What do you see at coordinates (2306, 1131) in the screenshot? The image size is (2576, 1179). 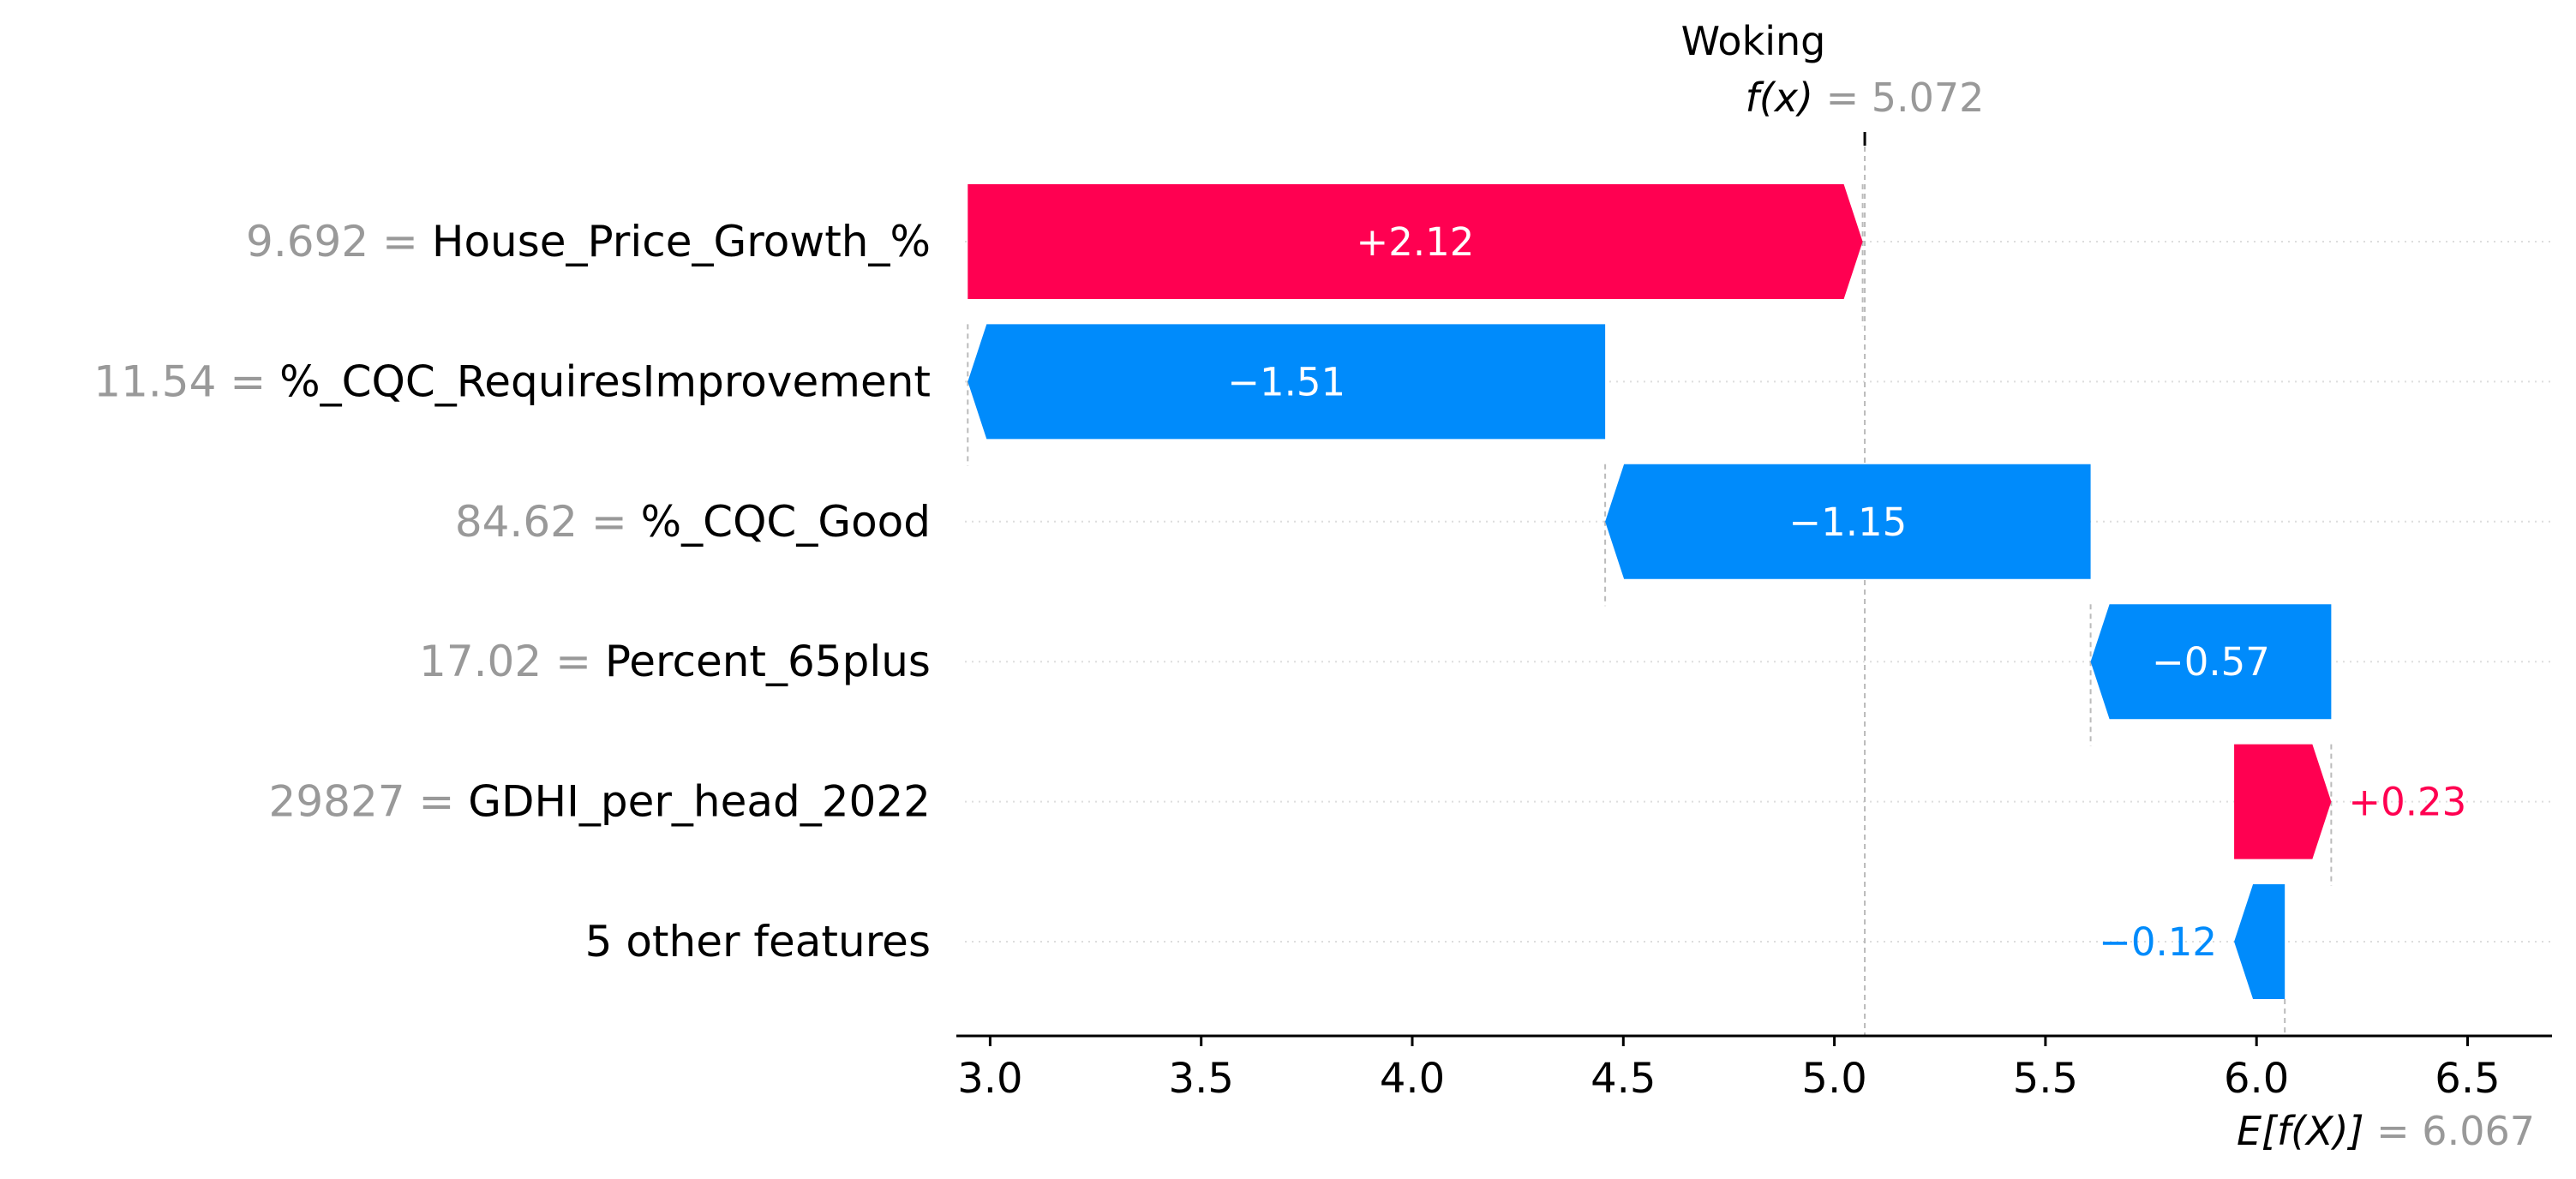 I see `base-label: E[f(X)]` at bounding box center [2306, 1131].